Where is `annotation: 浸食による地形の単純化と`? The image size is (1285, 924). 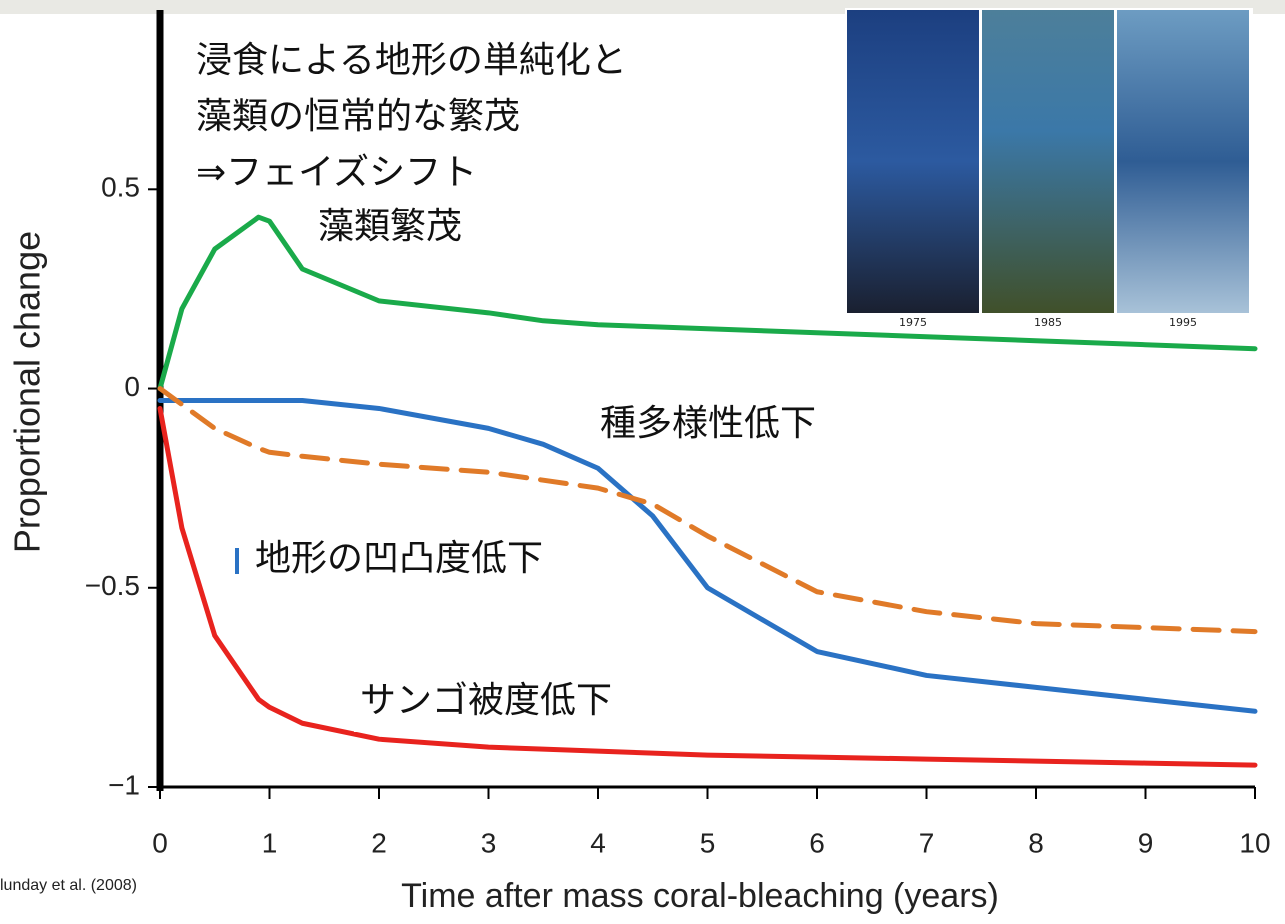
annotation: 浸食による地形の単純化と is located at coordinates (411, 60).